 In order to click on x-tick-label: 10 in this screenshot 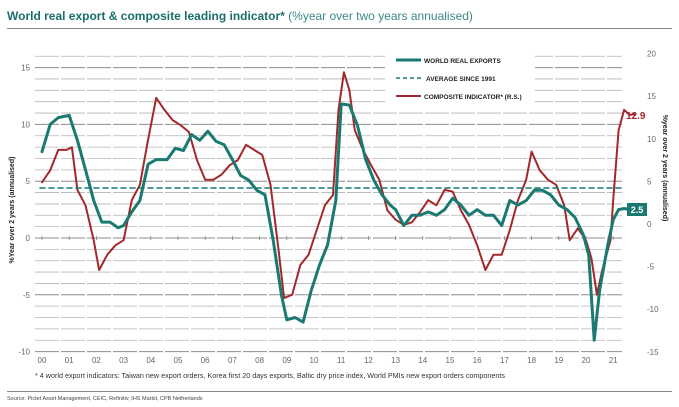, I will do `click(314, 360)`.